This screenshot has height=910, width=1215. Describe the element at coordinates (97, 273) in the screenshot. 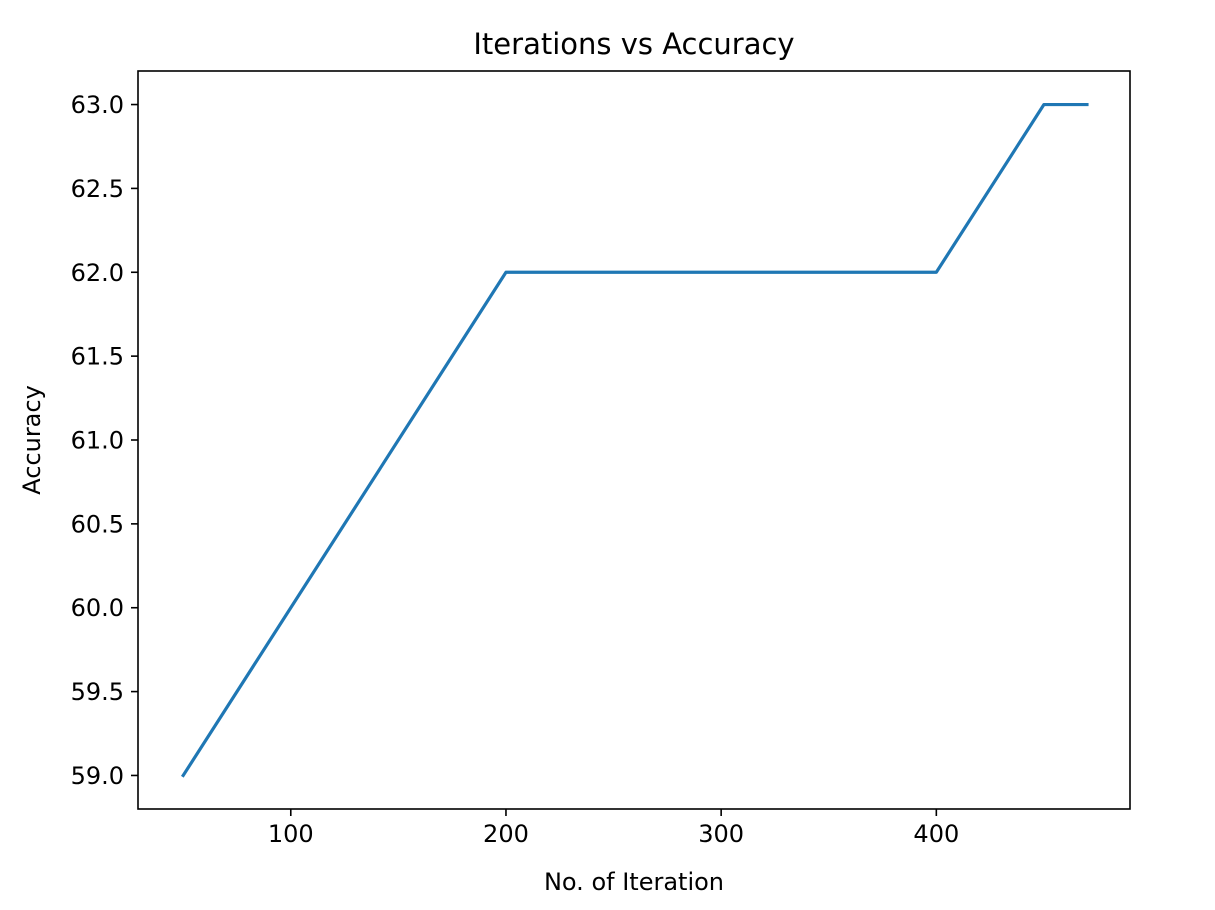

I see `y-tick-label: 62.0` at that location.